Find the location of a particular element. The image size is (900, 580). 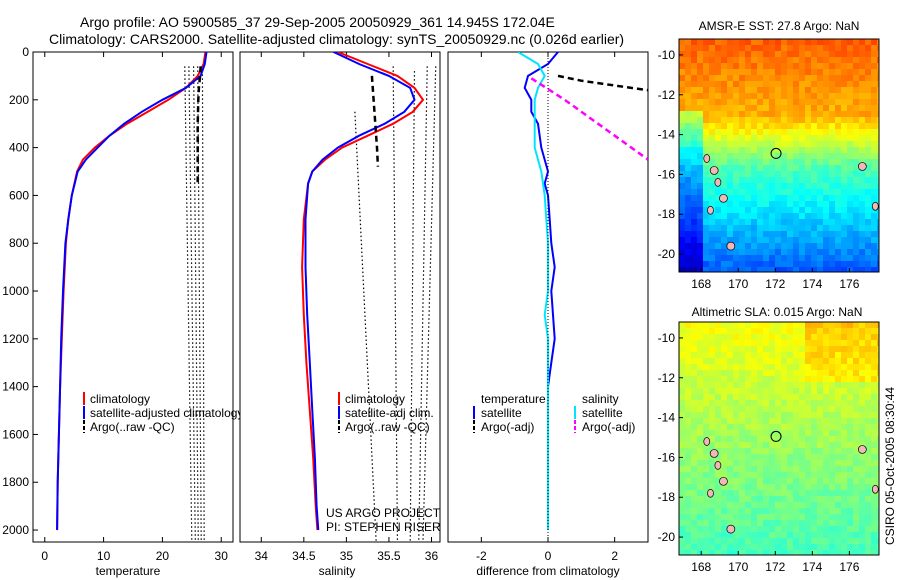

sst-map-frame is located at coordinates (779, 155).